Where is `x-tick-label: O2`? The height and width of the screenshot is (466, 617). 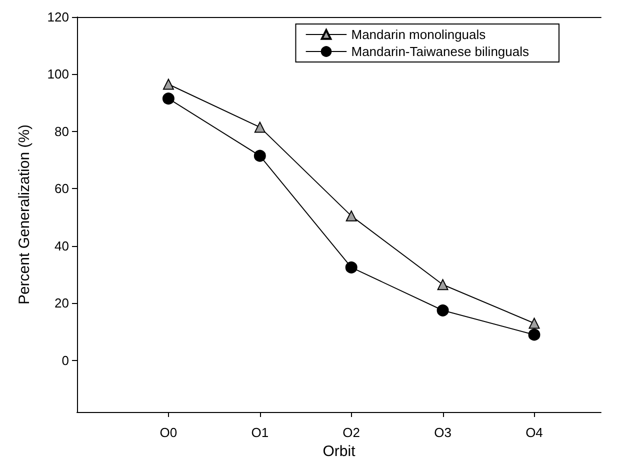
x-tick-label: O2 is located at coordinates (351, 432).